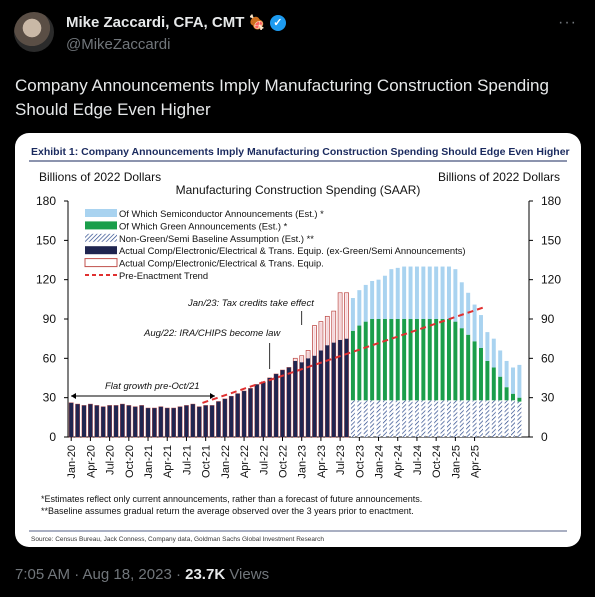 This screenshot has width=595, height=597. Describe the element at coordinates (34, 32) in the screenshot. I see `avatar` at that location.